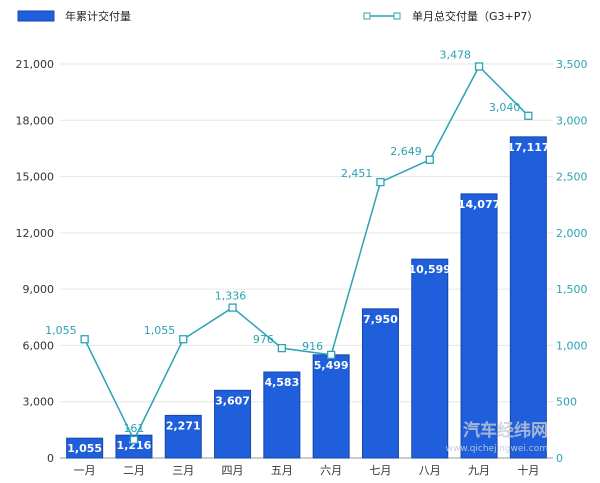  I want to click on bar-value-label: 17,117, so click(528, 147).